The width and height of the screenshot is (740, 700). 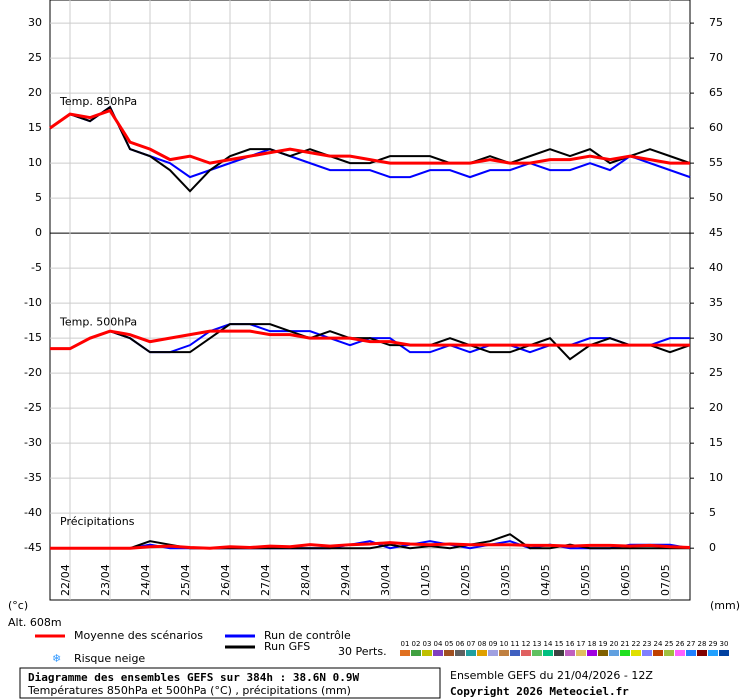 I want to click on title-box, so click(x=230, y=683).